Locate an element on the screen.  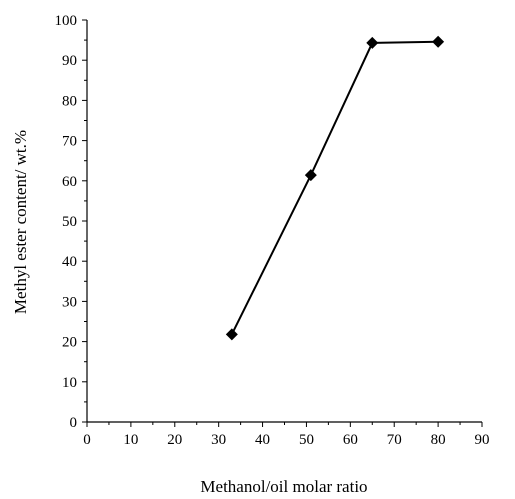
y-tick-label: 20 is located at coordinates (69, 343).